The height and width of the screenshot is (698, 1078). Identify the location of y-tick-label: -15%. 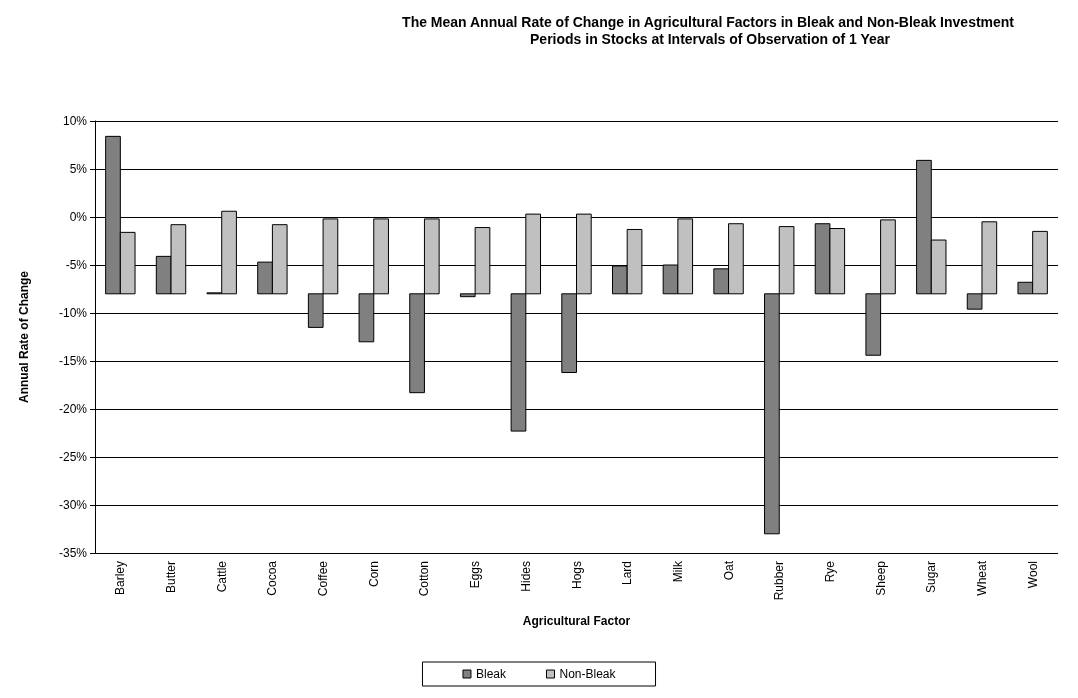
(73, 361).